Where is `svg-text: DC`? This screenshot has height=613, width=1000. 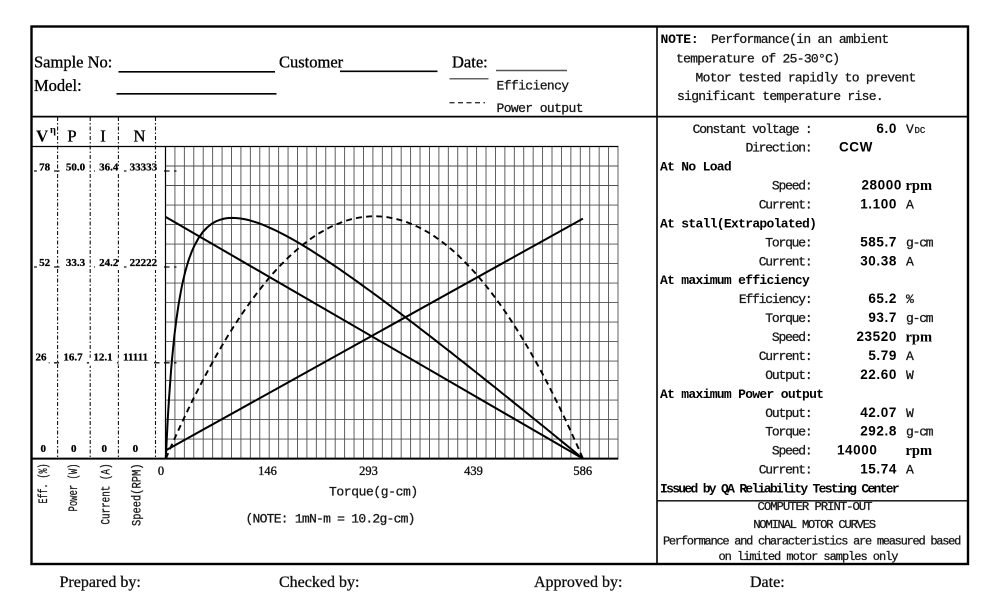 svg-text: DC is located at coordinates (920, 131).